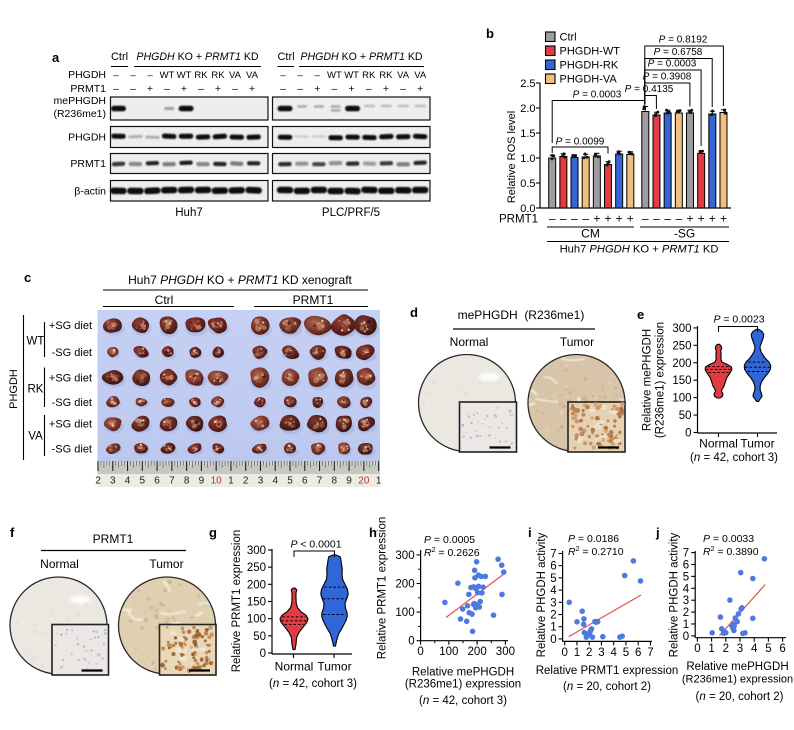 The width and height of the screenshot is (794, 730). Describe the element at coordinates (613, 653) in the screenshot. I see `svg-text: 4` at that location.